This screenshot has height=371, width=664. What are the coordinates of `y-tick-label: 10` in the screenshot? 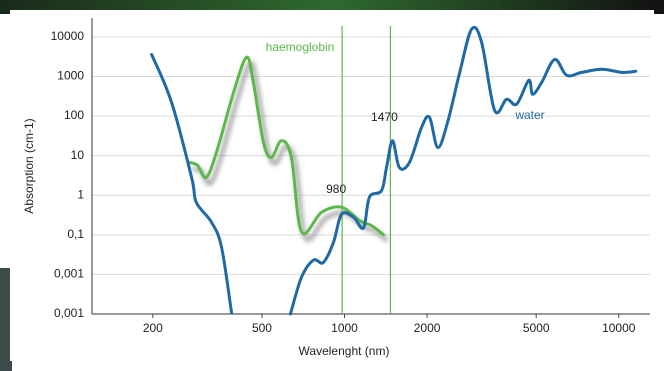 It's located at (78, 155).